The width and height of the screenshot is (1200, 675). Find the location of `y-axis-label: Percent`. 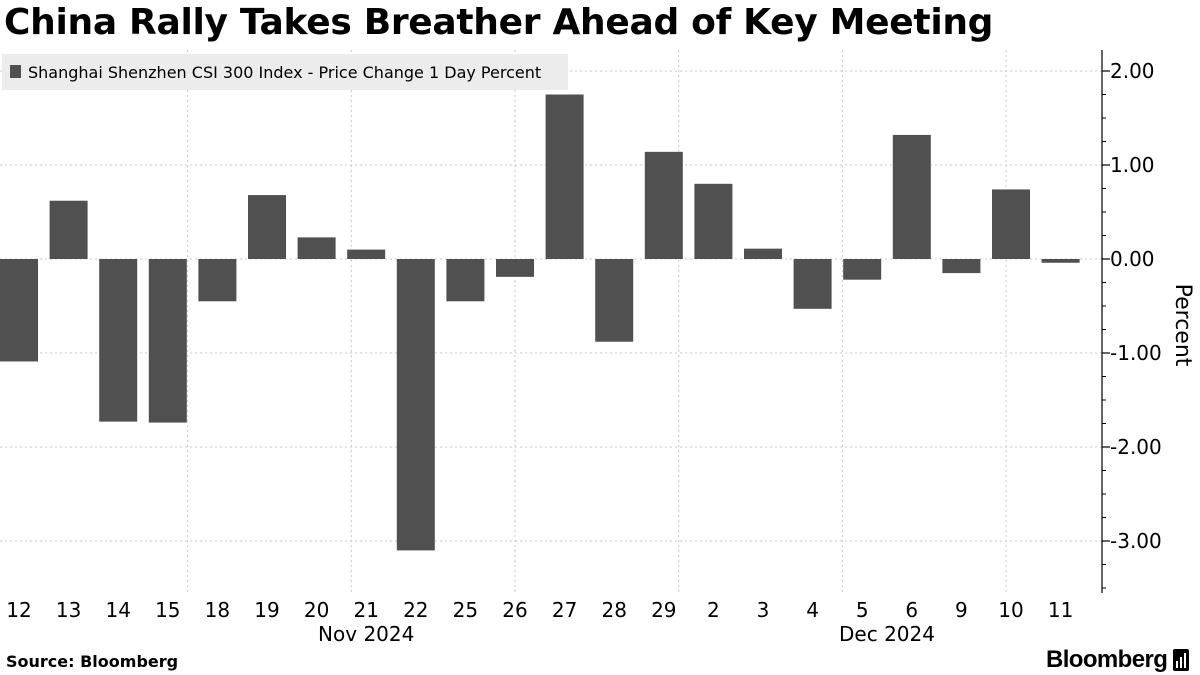

y-axis-label: Percent is located at coordinates (1182, 325).